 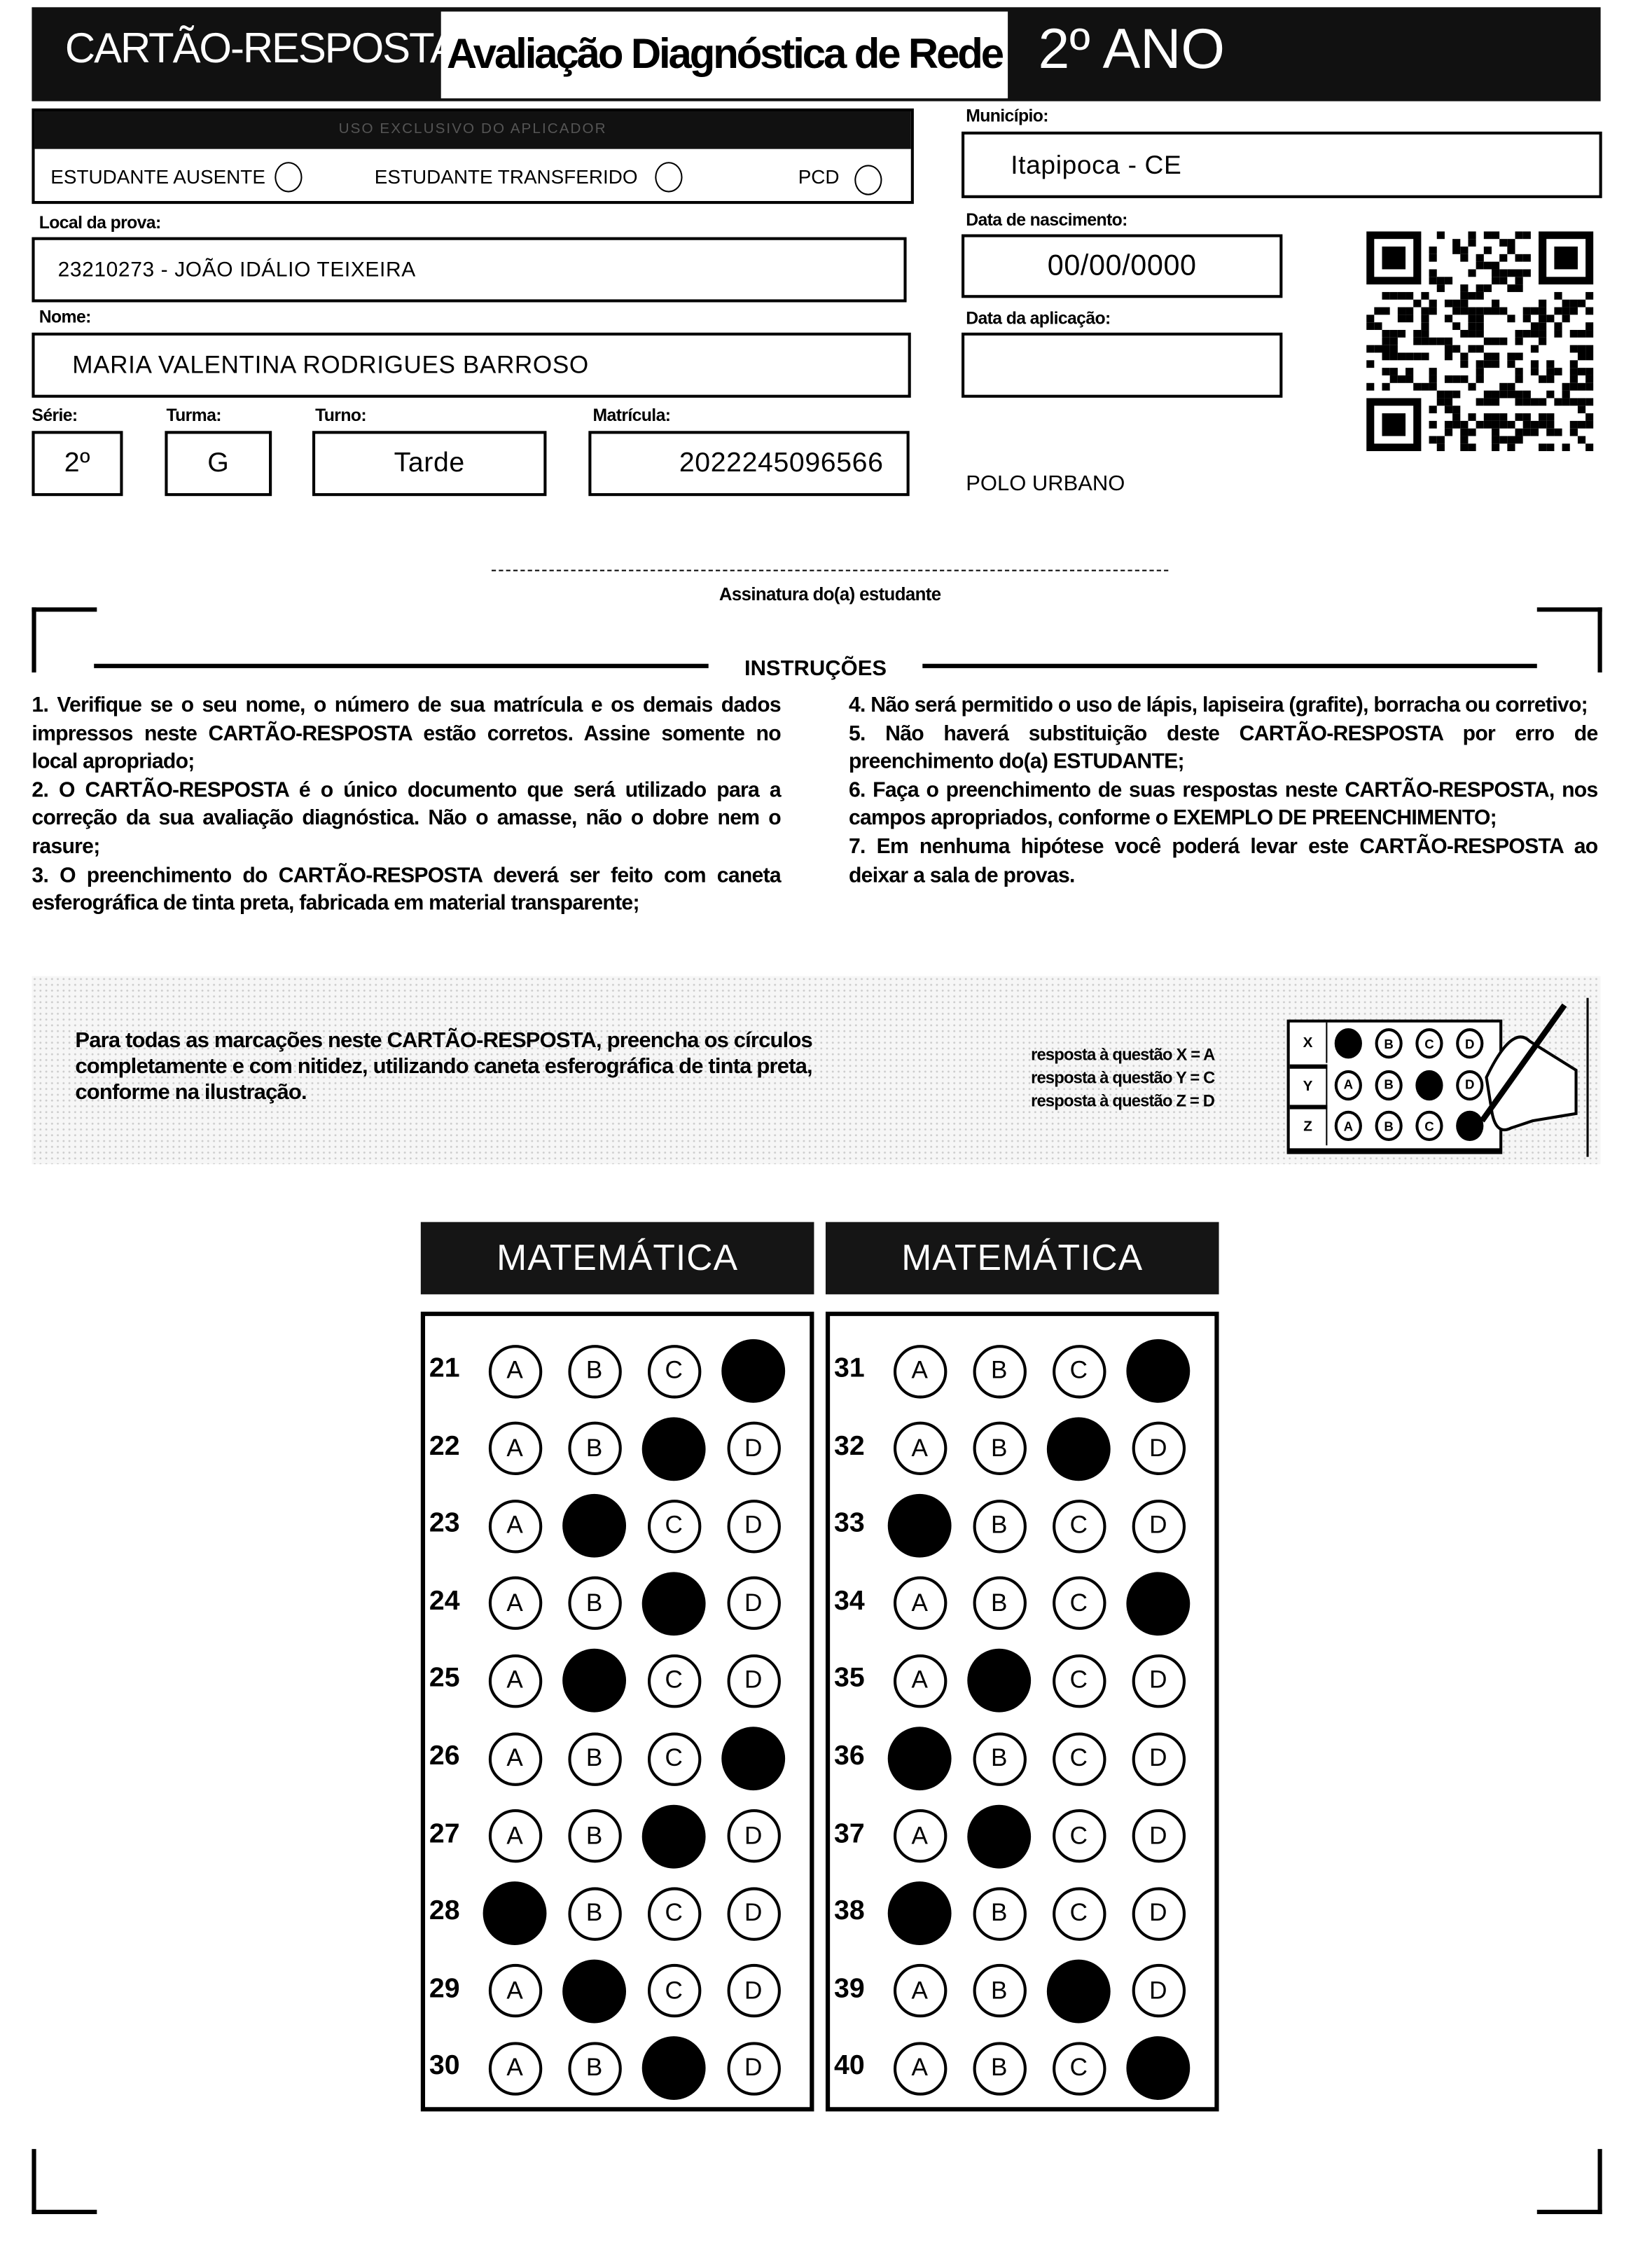 I want to click on question-number: 21, so click(x=444, y=1368).